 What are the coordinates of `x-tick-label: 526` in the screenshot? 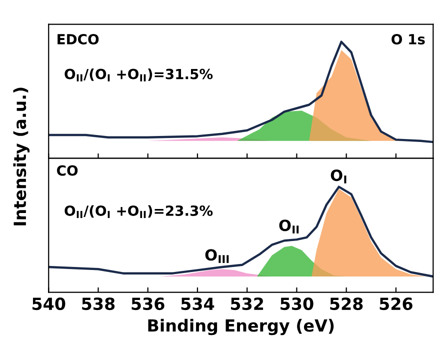 It's located at (396, 303).